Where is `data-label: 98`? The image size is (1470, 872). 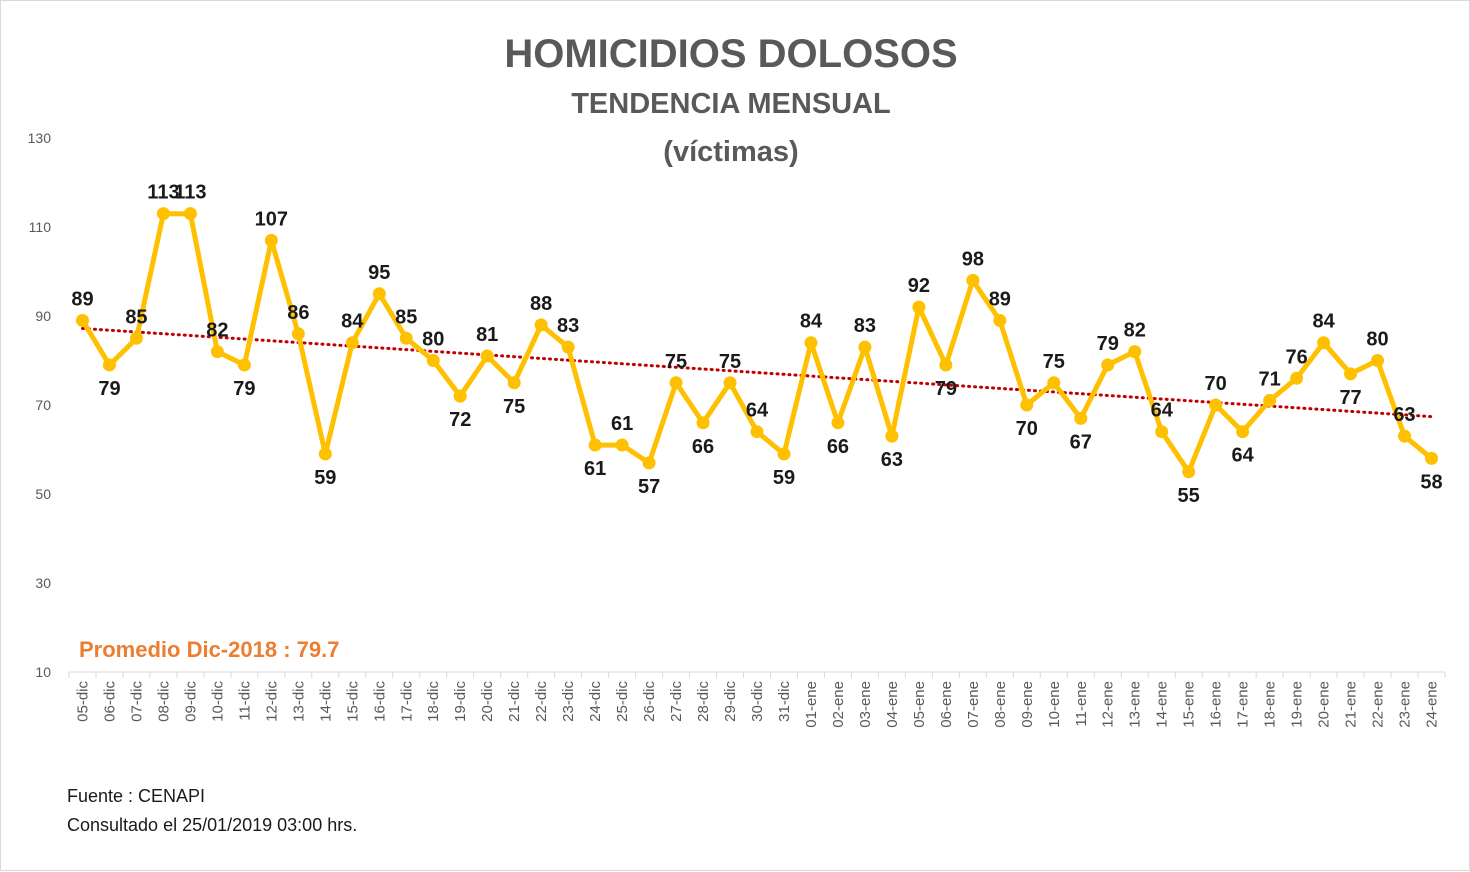
data-label: 98 is located at coordinates (973, 259).